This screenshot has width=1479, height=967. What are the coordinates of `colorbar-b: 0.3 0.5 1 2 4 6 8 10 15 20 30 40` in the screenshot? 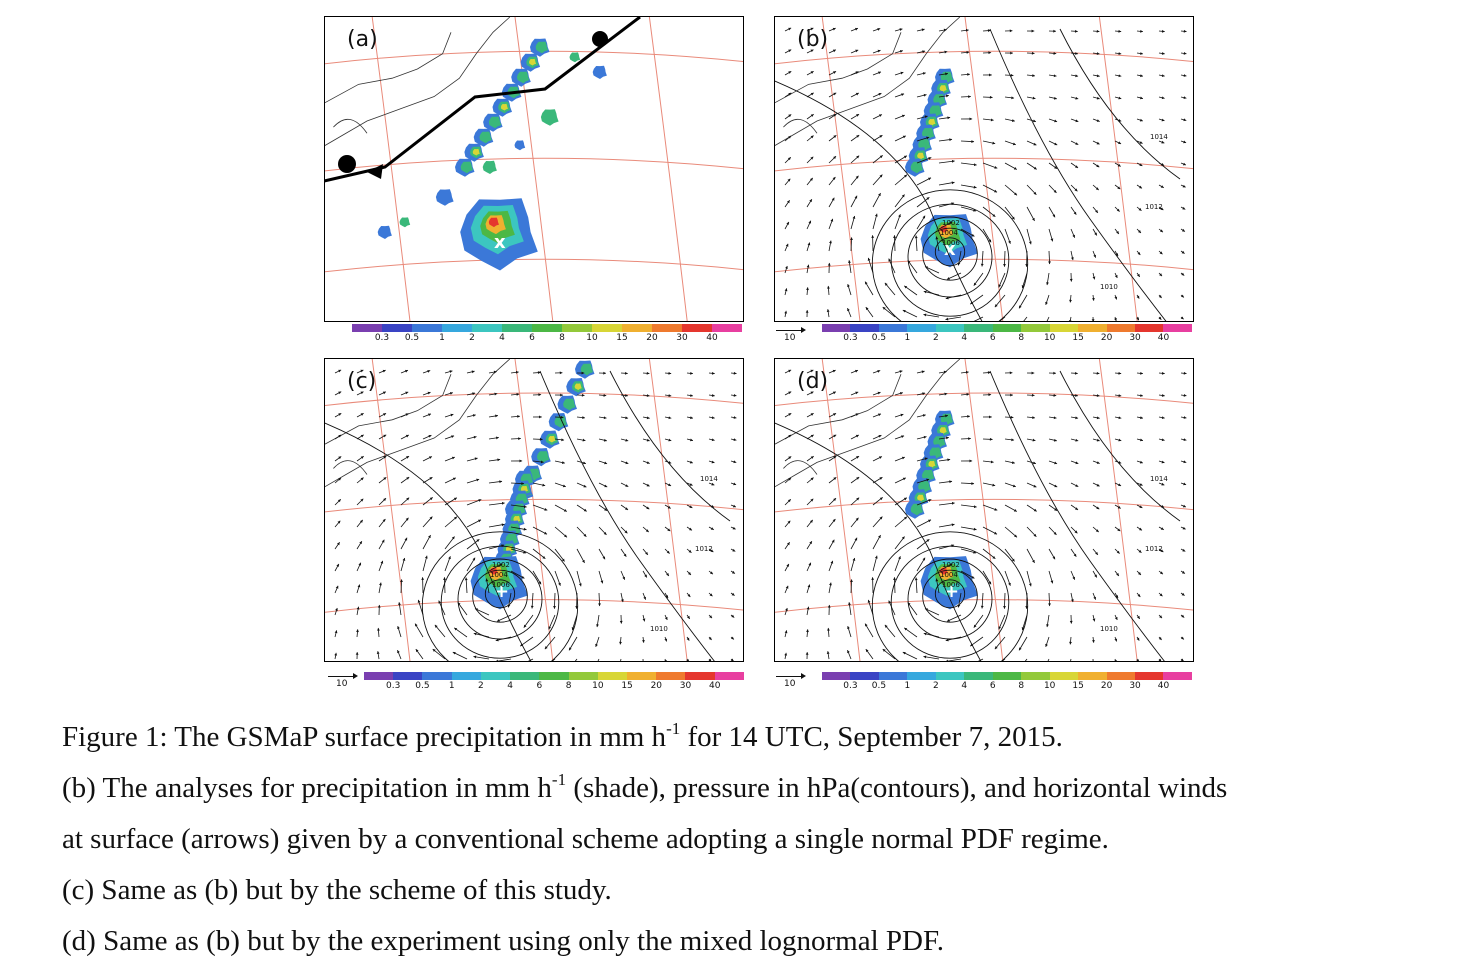 It's located at (1007, 336).